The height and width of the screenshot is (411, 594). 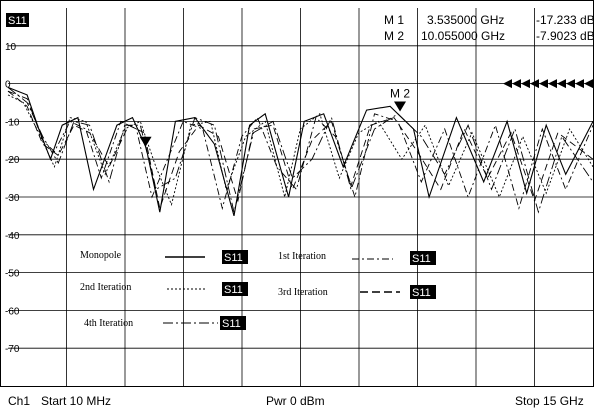 What do you see at coordinates (76, 401) in the screenshot?
I see `footer-start: Start 10 MHz` at bounding box center [76, 401].